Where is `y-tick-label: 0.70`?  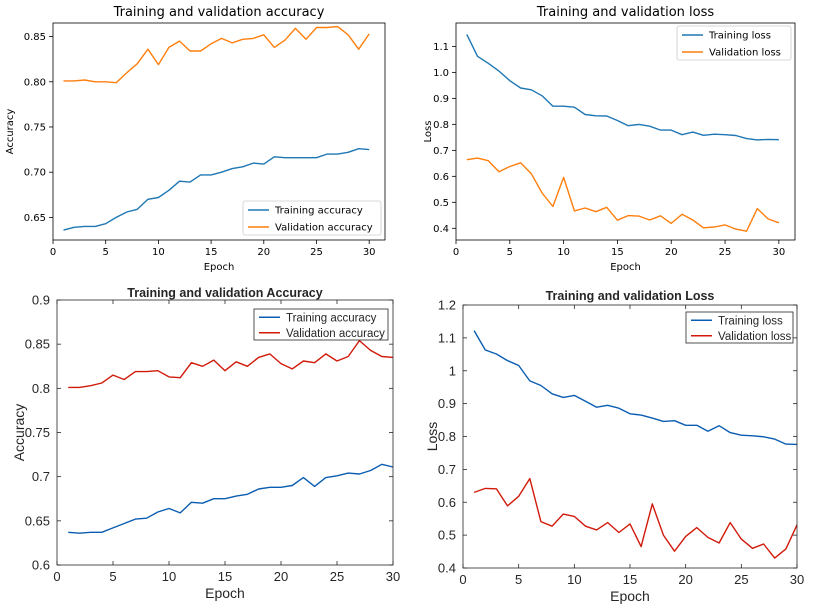 y-tick-label: 0.70 is located at coordinates (35, 173).